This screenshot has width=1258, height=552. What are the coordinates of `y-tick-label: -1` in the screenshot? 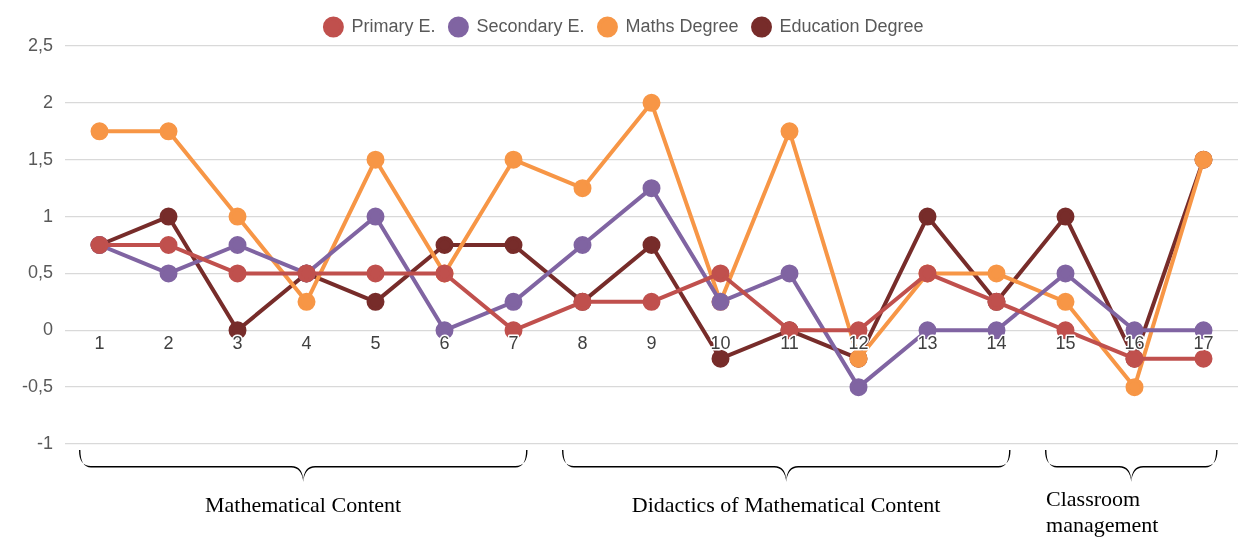 It's located at (45, 442).